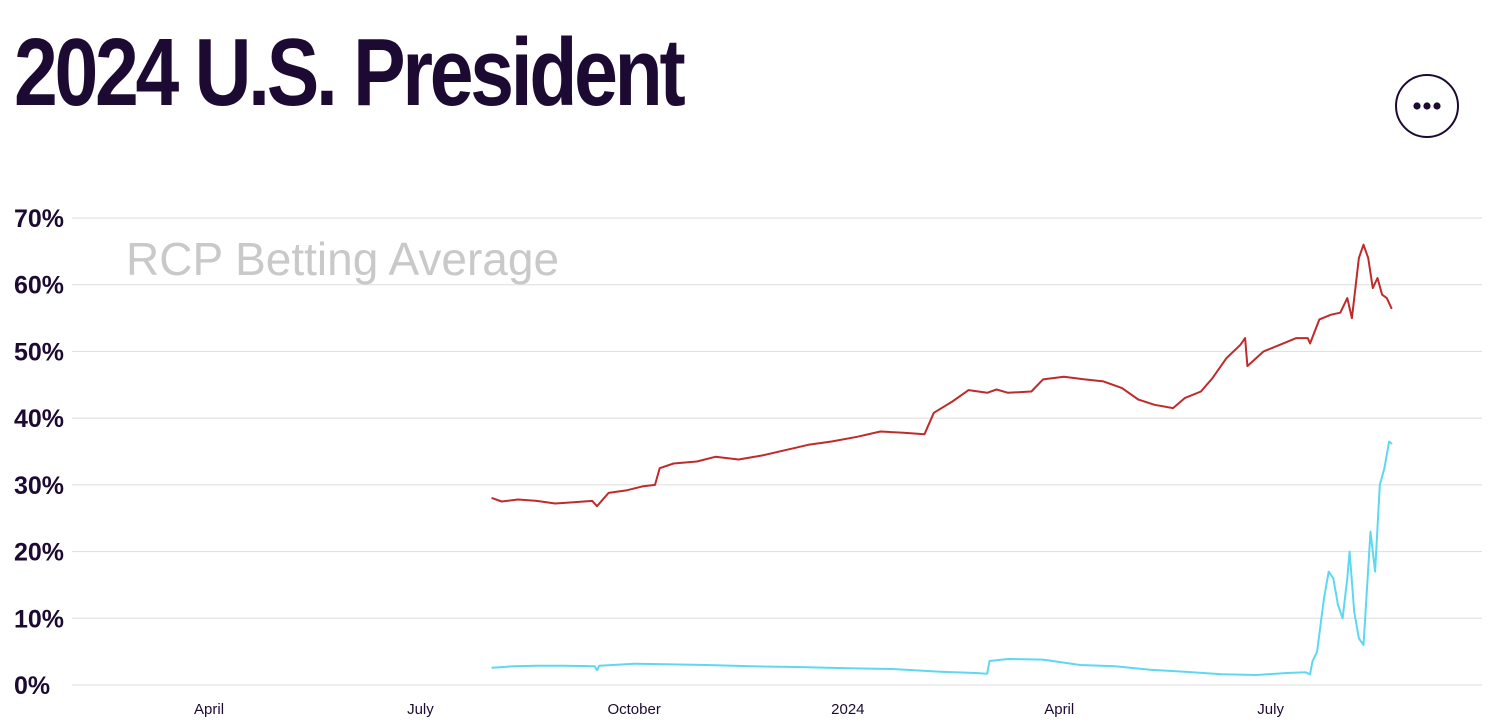  What do you see at coordinates (350, 72) in the screenshot?
I see `page-title: 2024 U.S. President` at bounding box center [350, 72].